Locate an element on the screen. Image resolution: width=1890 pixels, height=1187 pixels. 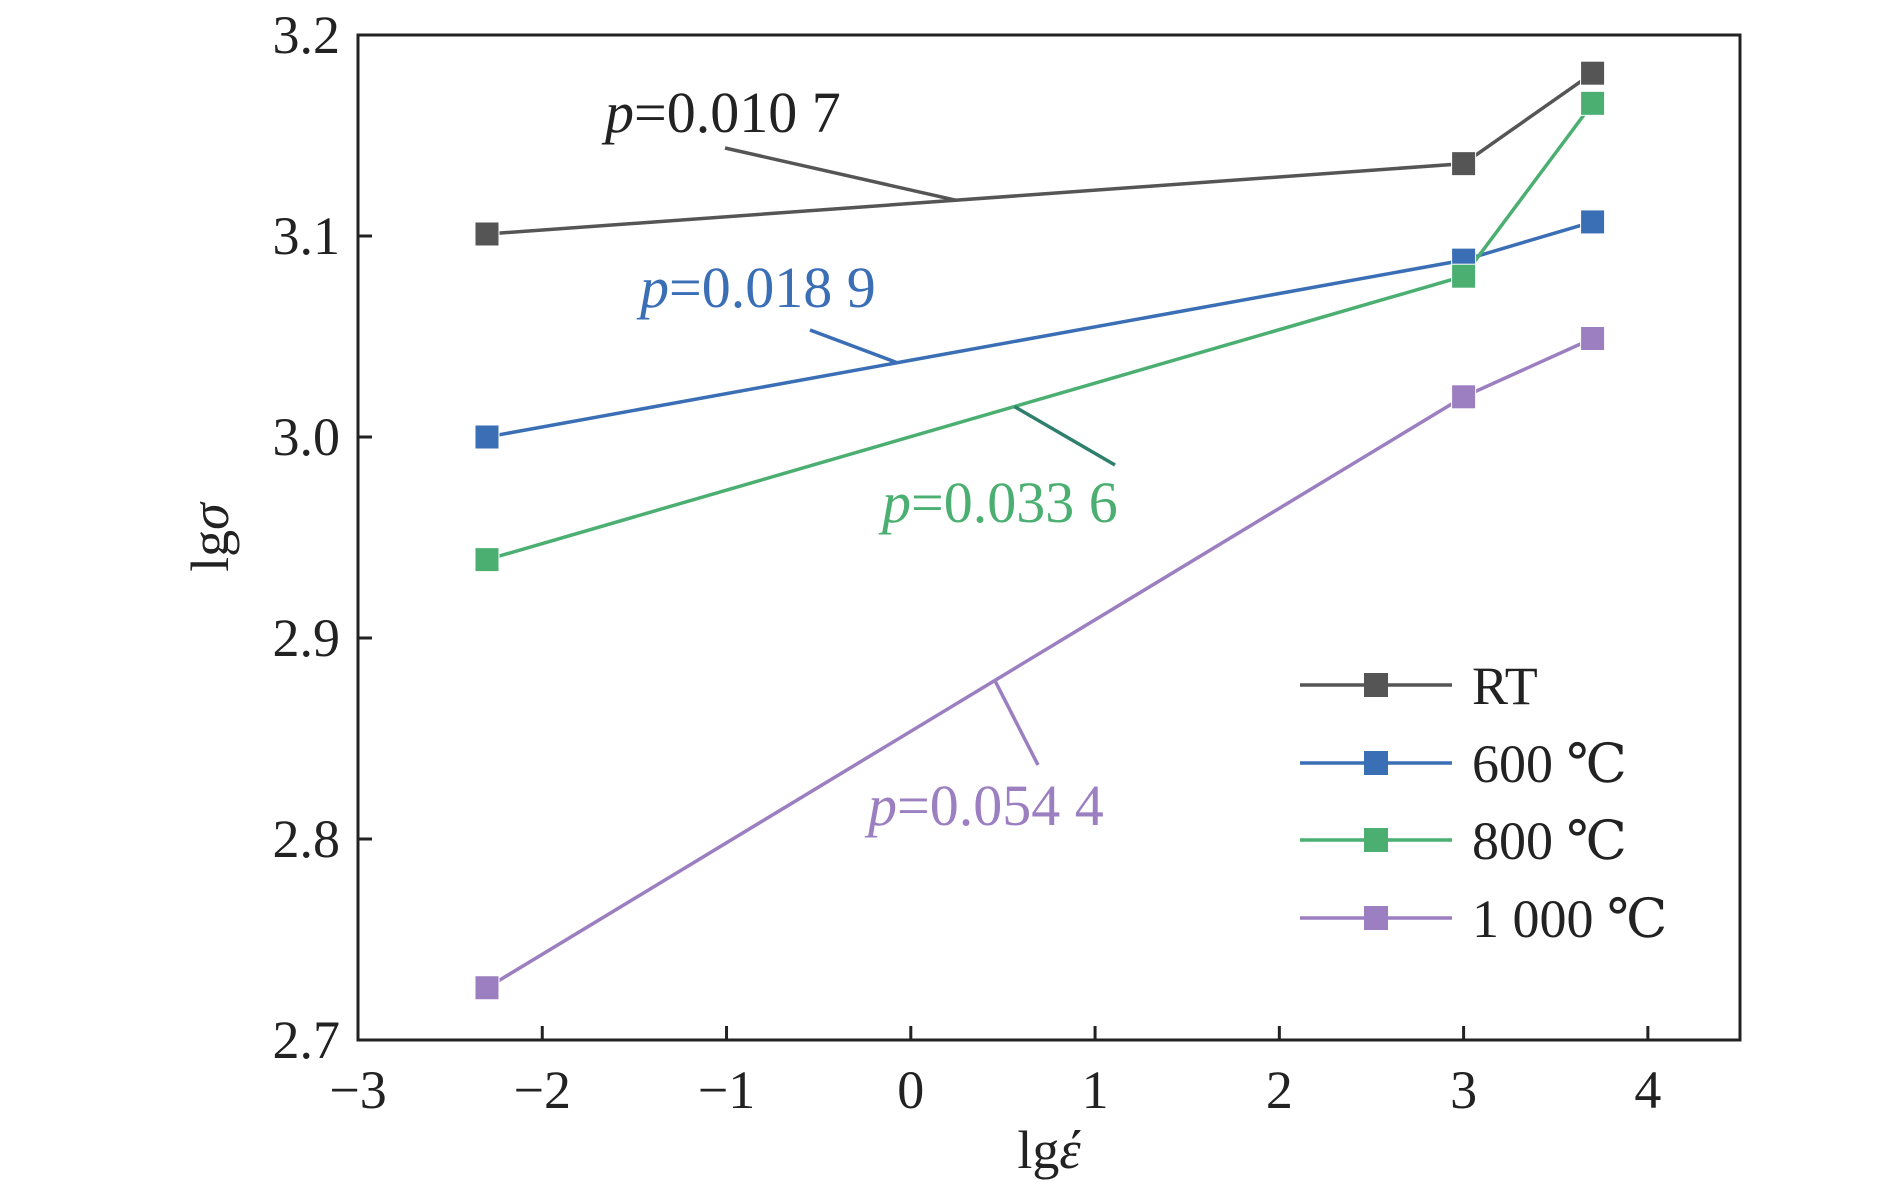
y-tick-label: 3.1 is located at coordinates (307, 236).